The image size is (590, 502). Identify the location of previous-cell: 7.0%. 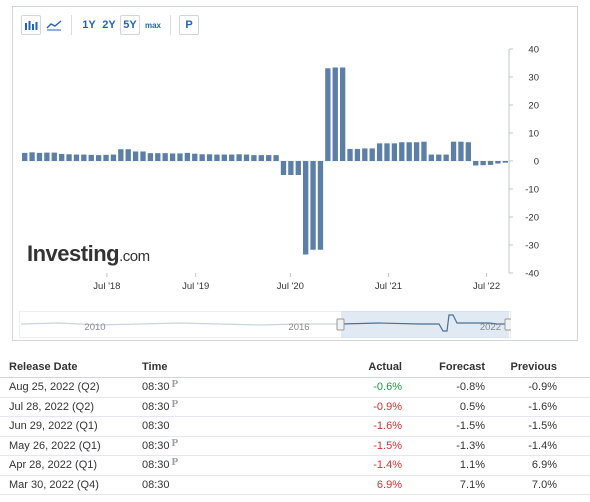
(544, 485).